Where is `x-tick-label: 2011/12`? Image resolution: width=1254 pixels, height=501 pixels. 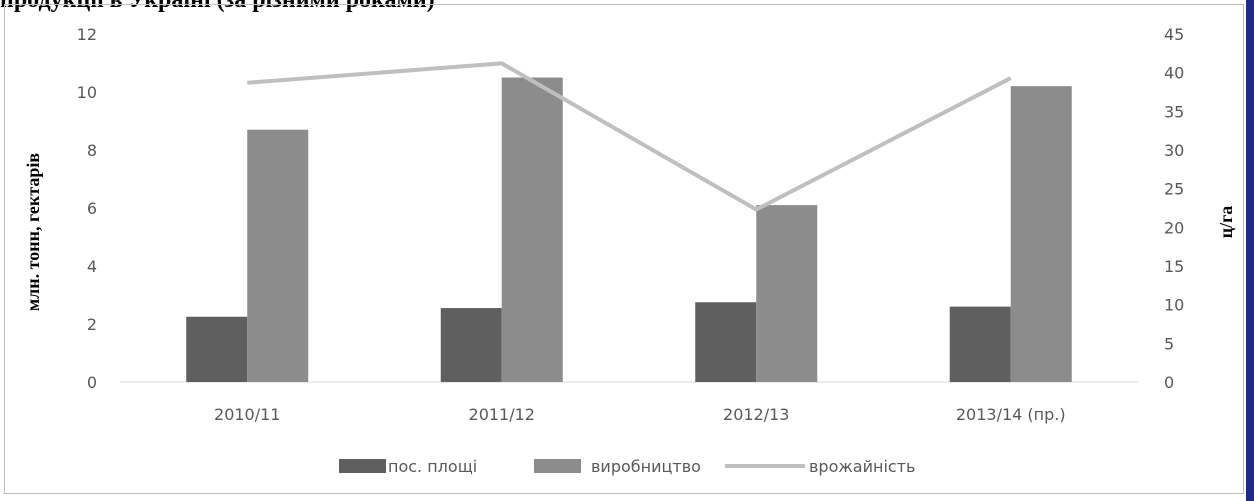 x-tick-label: 2011/12 is located at coordinates (502, 414).